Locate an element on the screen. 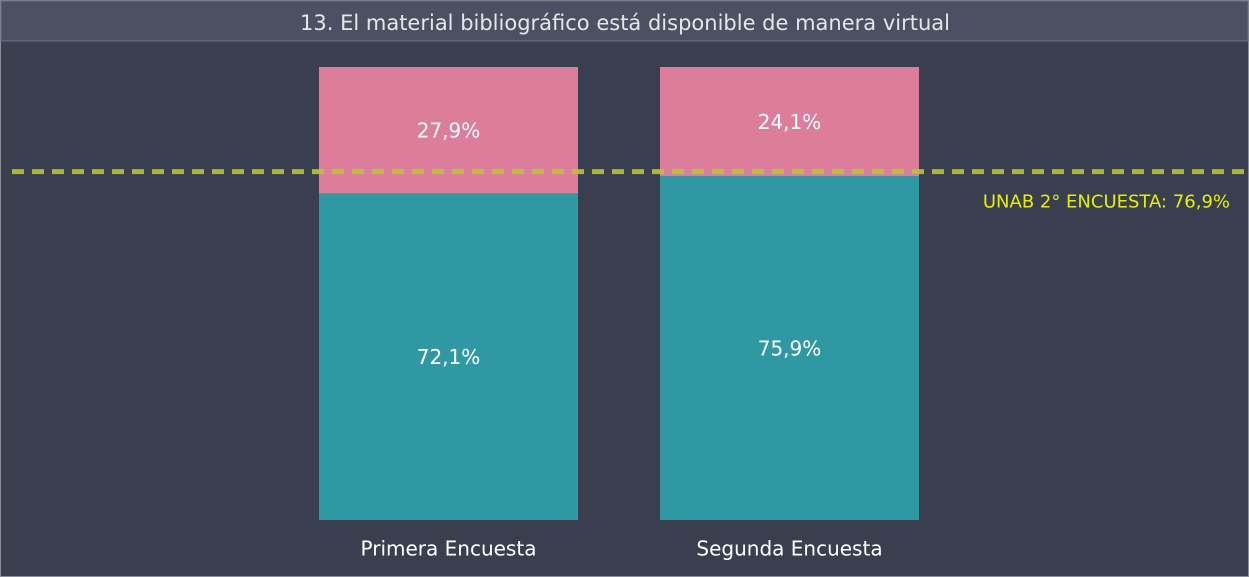 Image resolution: width=1249 pixels, height=577 pixels. value-label: 72,1% is located at coordinates (449, 357).